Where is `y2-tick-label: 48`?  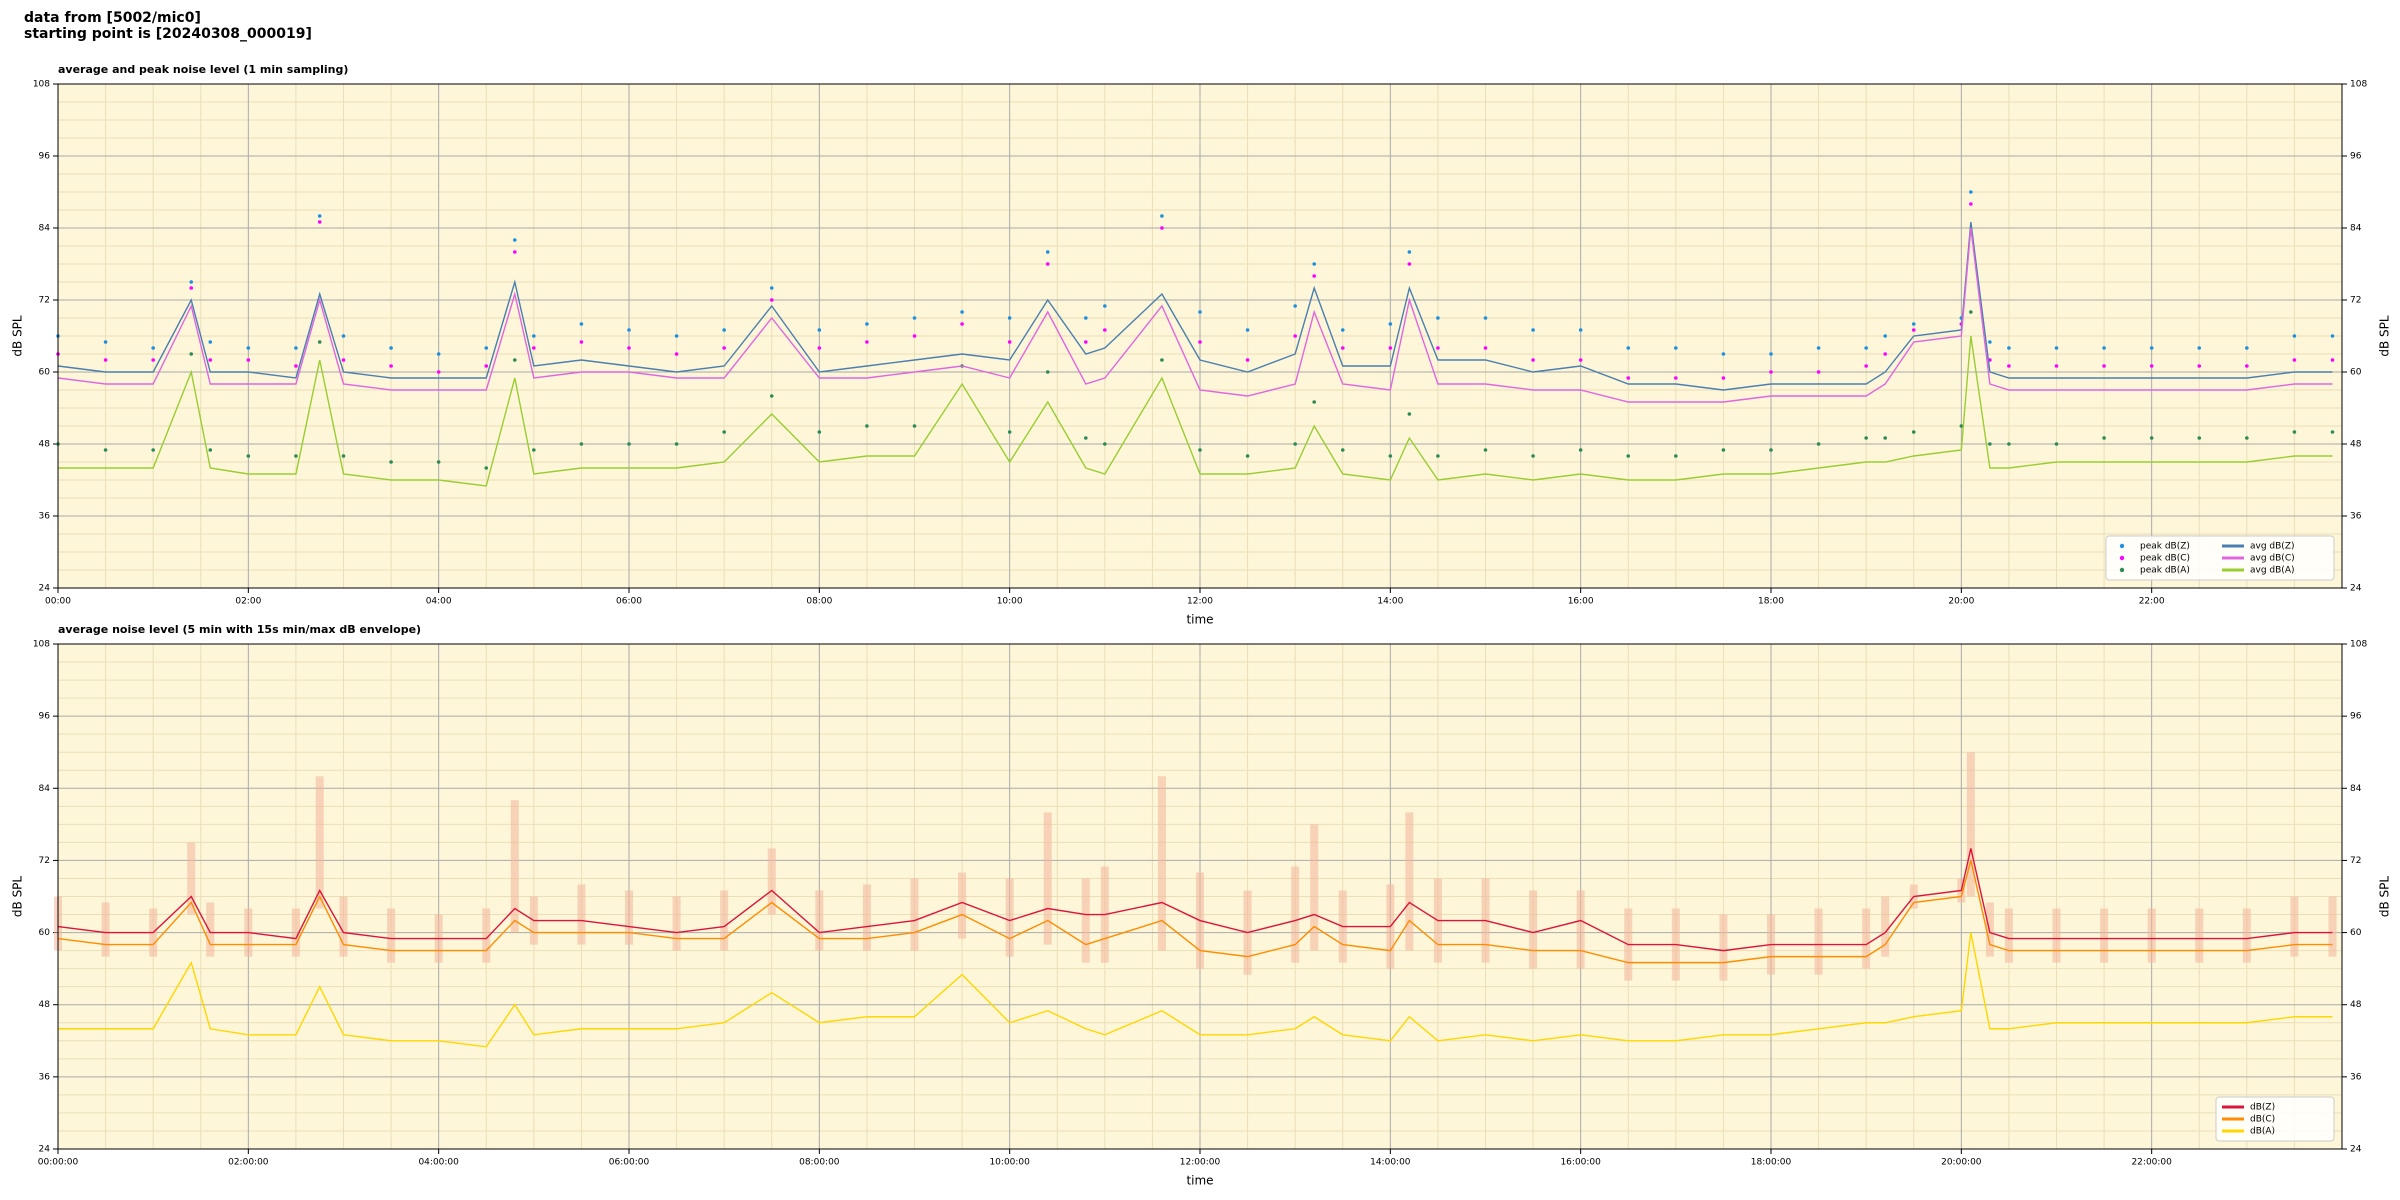 y2-tick-label: 48 is located at coordinates (2356, 1005).